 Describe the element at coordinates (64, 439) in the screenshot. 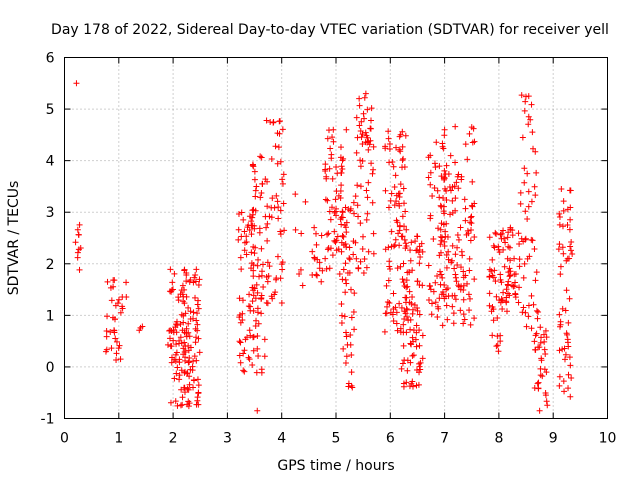

I see `x-tick-label: 0` at that location.